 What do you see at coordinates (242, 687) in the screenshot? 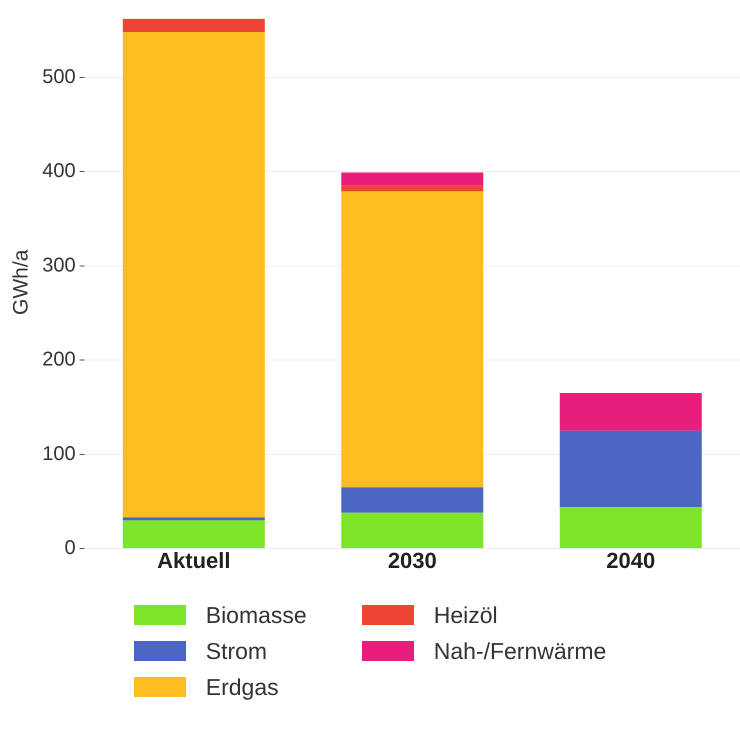
I see `legend-label: Erdgas` at bounding box center [242, 687].